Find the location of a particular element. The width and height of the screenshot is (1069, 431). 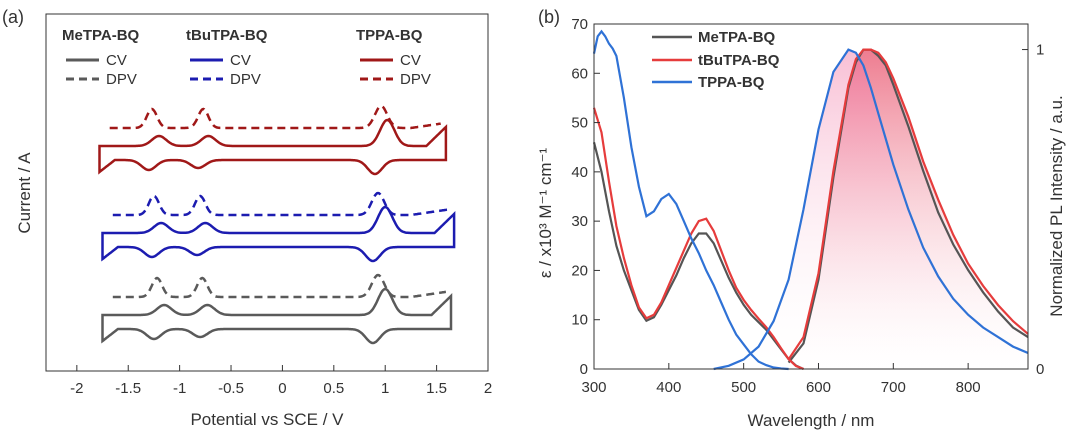

x-tick-label-a: -1 is located at coordinates (179, 388).